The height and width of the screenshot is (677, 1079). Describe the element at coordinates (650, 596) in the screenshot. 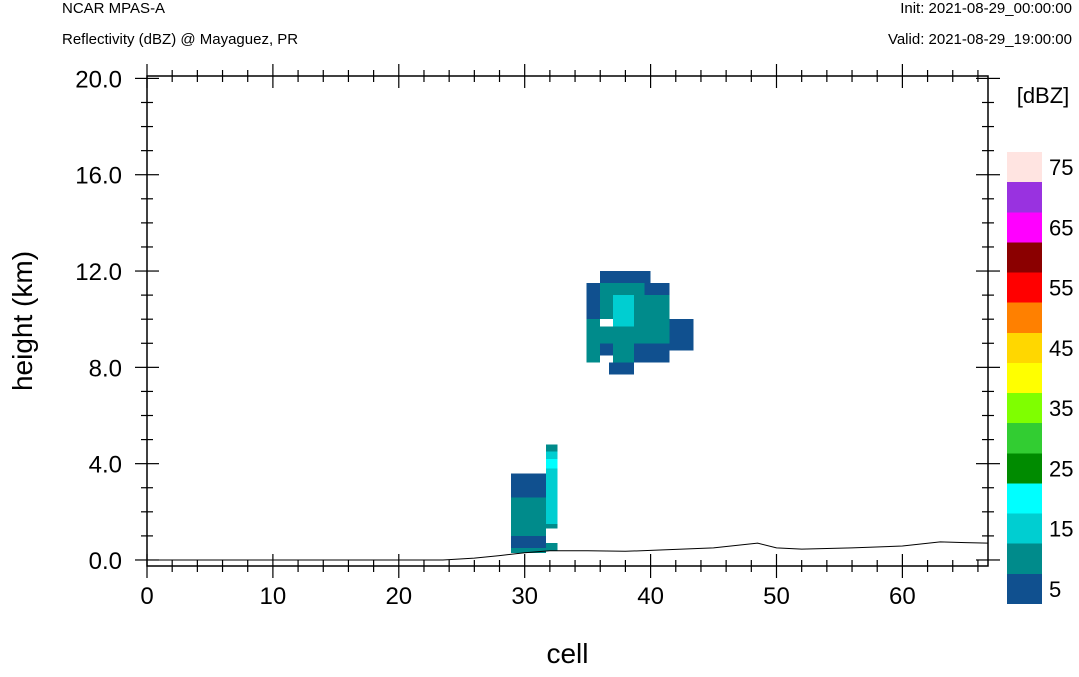

I see `x-tick-label: 40` at that location.